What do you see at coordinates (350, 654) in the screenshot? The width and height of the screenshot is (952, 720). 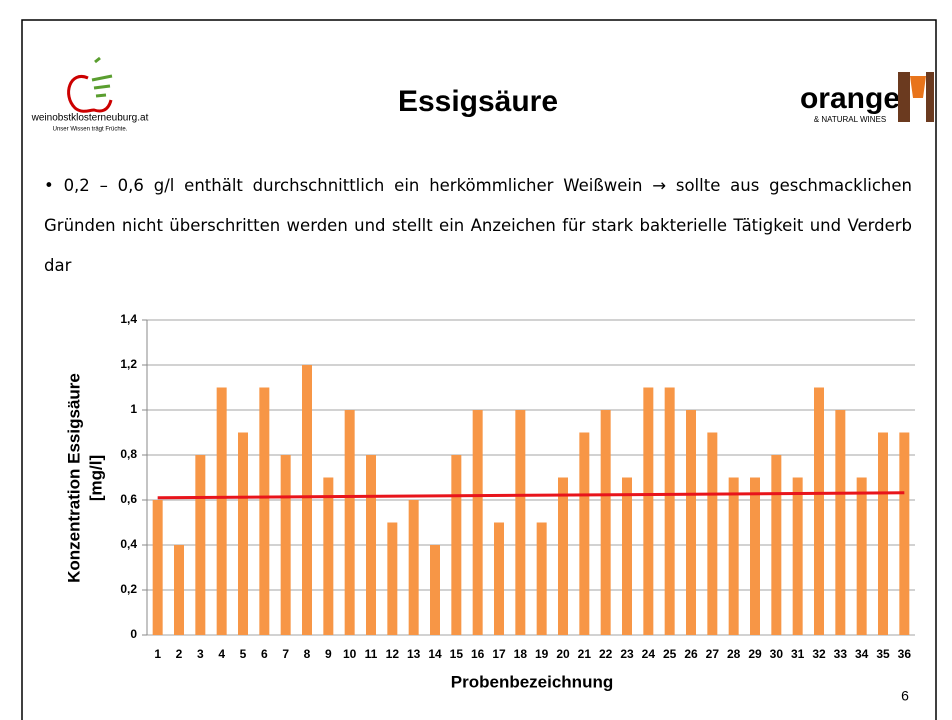 I see `x-tick-label: 10` at bounding box center [350, 654].